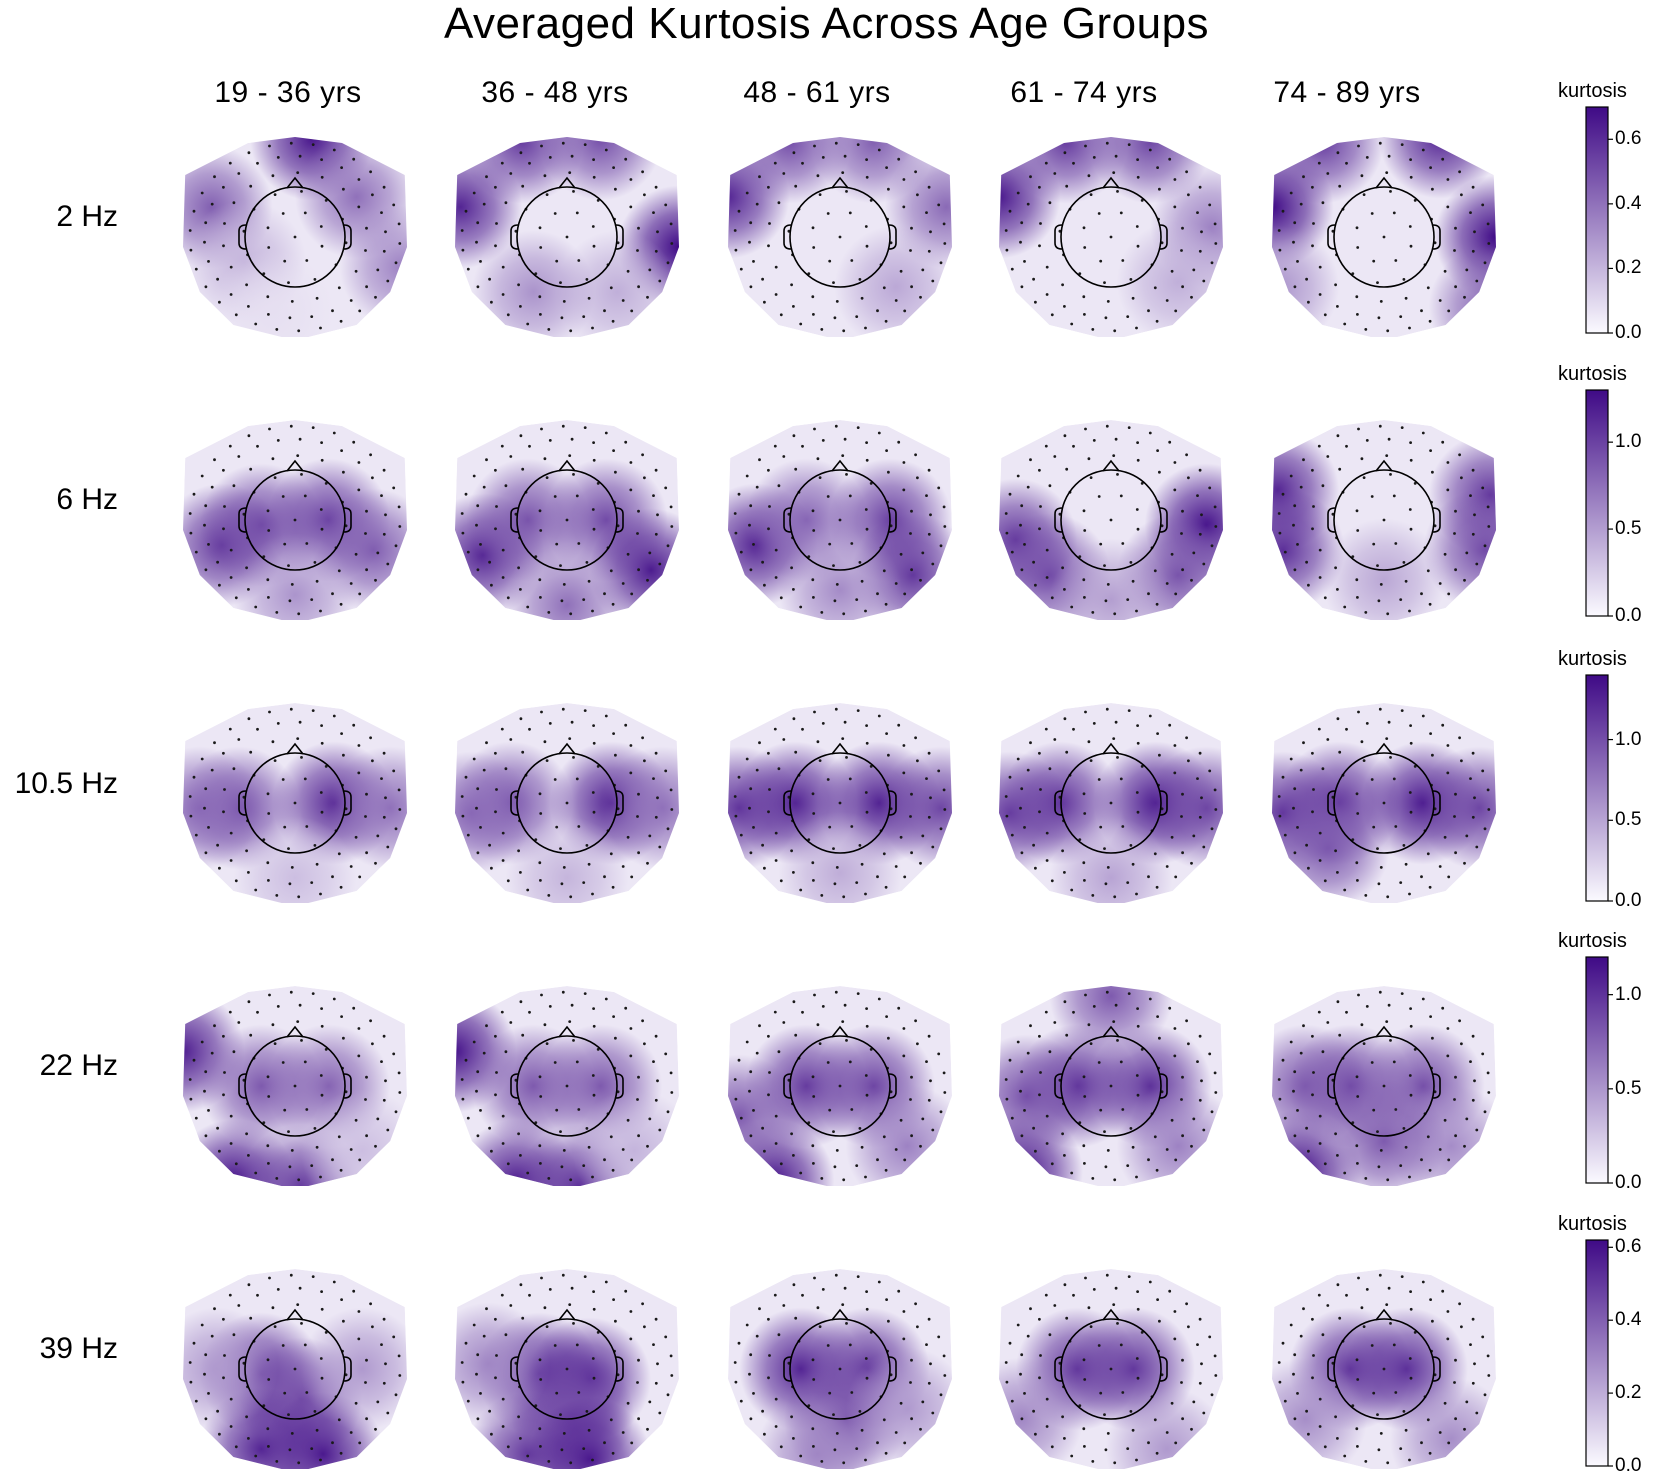 The width and height of the screenshot is (1653, 1477). Describe the element at coordinates (1347, 92) in the screenshot. I see `column-label-5: 74 - 89 yrs` at that location.